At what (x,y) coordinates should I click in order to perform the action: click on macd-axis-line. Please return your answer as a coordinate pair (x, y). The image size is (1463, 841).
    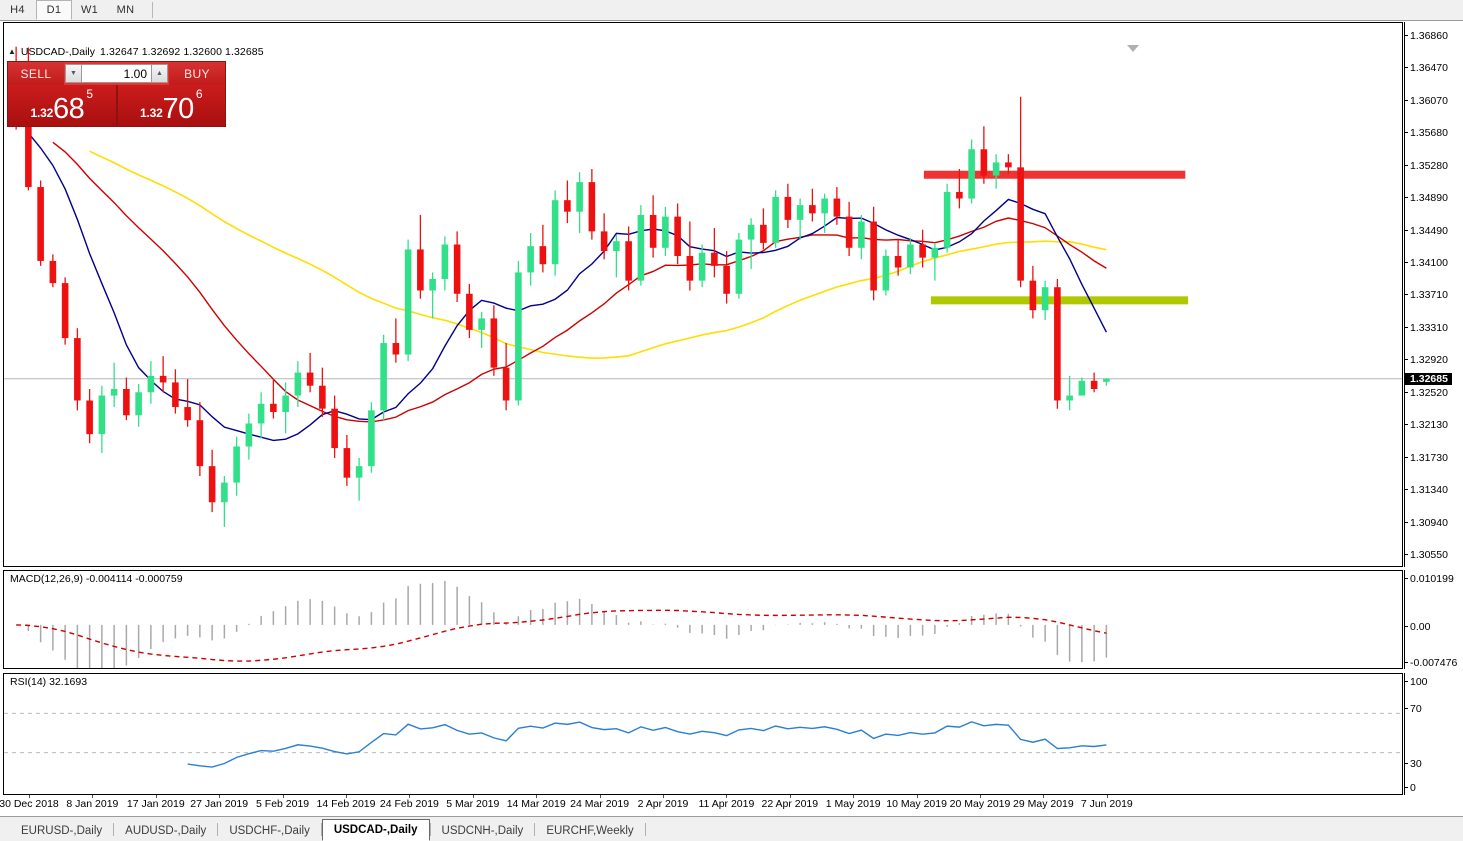
    Looking at the image, I should click on (1404, 619).